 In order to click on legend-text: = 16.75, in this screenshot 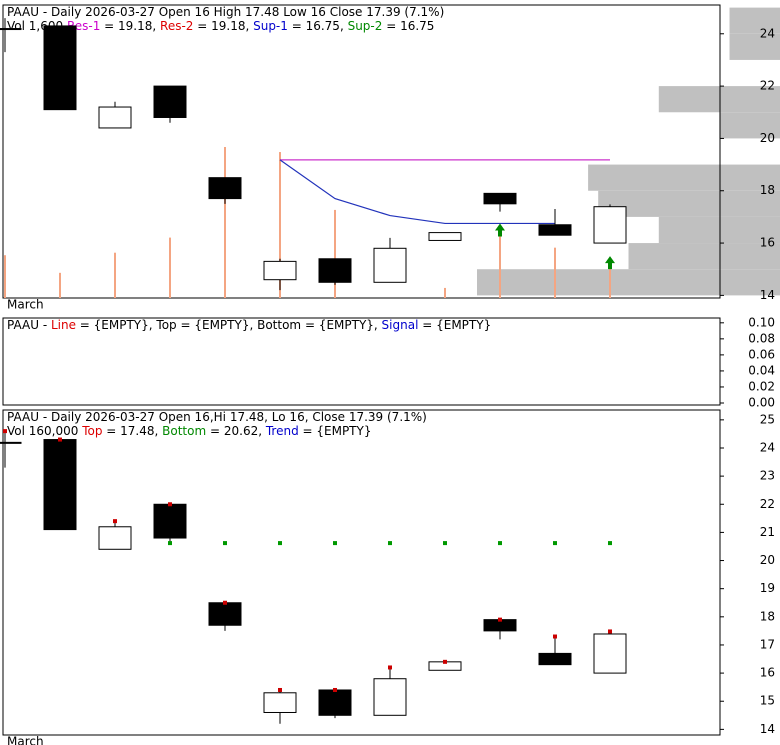, I will do `click(316, 26)`.